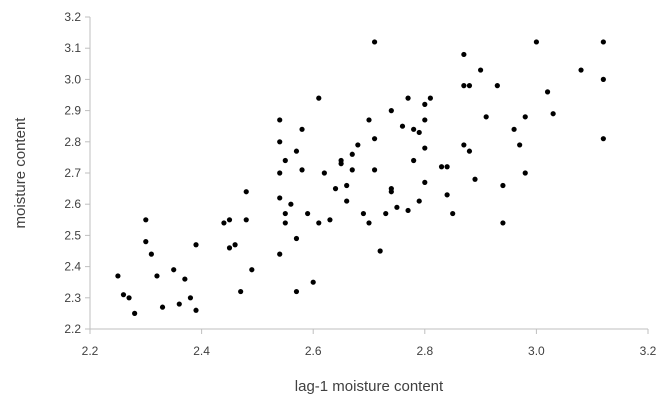  Describe the element at coordinates (72, 48) in the screenshot. I see `y-tick-label: 3.1` at that location.